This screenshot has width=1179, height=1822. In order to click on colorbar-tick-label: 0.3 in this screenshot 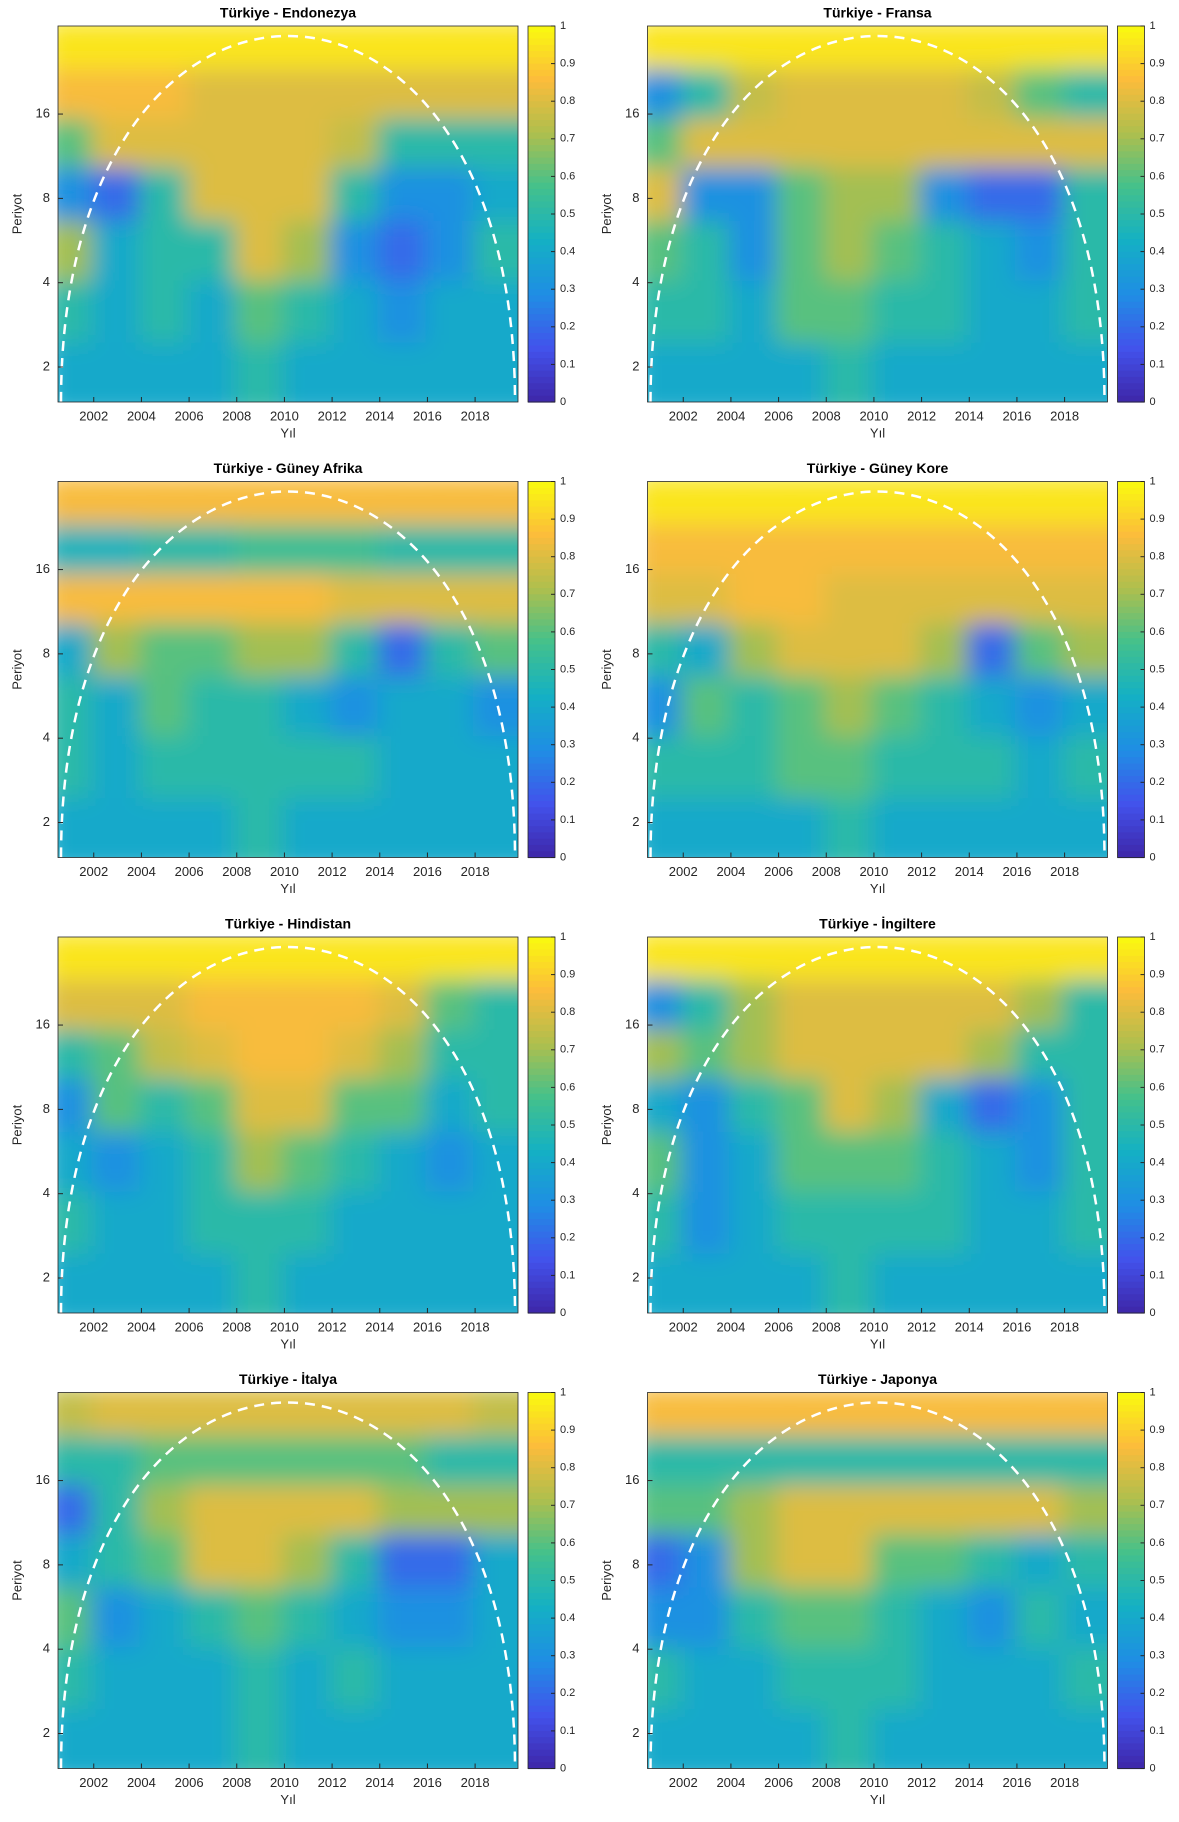, I will do `click(567, 1200)`.